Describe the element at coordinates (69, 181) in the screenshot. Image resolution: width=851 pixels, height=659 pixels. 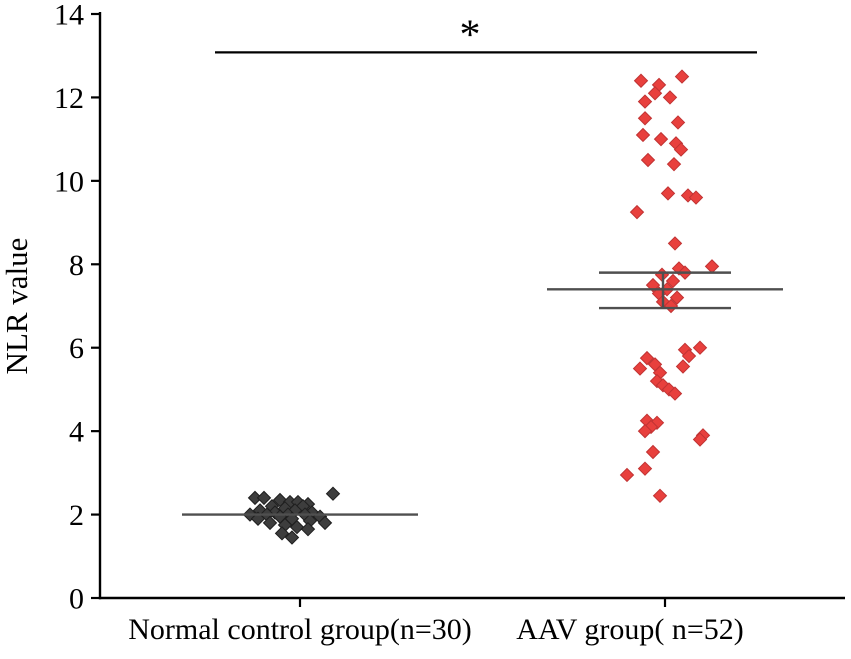
I see `y-tick-label: 10` at that location.